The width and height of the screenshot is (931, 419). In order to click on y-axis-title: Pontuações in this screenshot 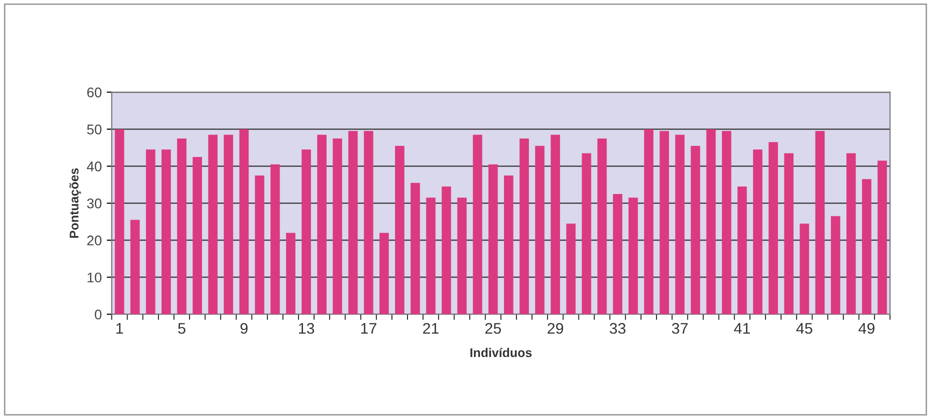, I will do `click(75, 203)`.